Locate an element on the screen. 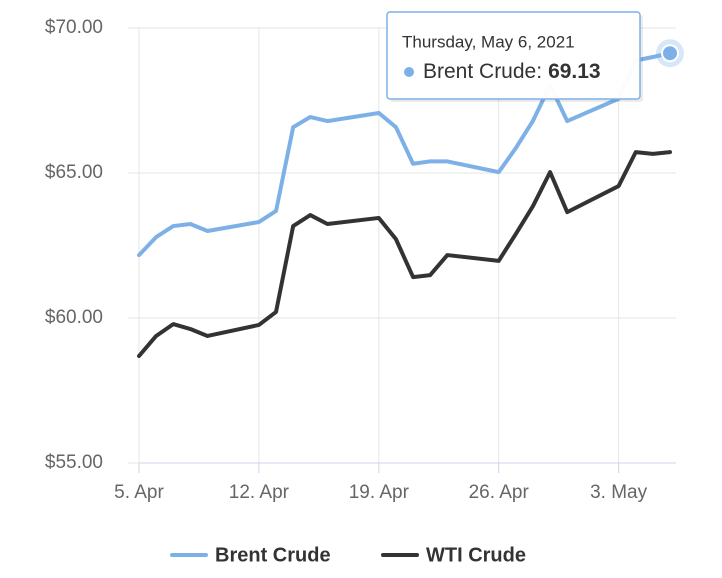 The width and height of the screenshot is (722, 578). x-tick-label: 26. Apr is located at coordinates (499, 492).